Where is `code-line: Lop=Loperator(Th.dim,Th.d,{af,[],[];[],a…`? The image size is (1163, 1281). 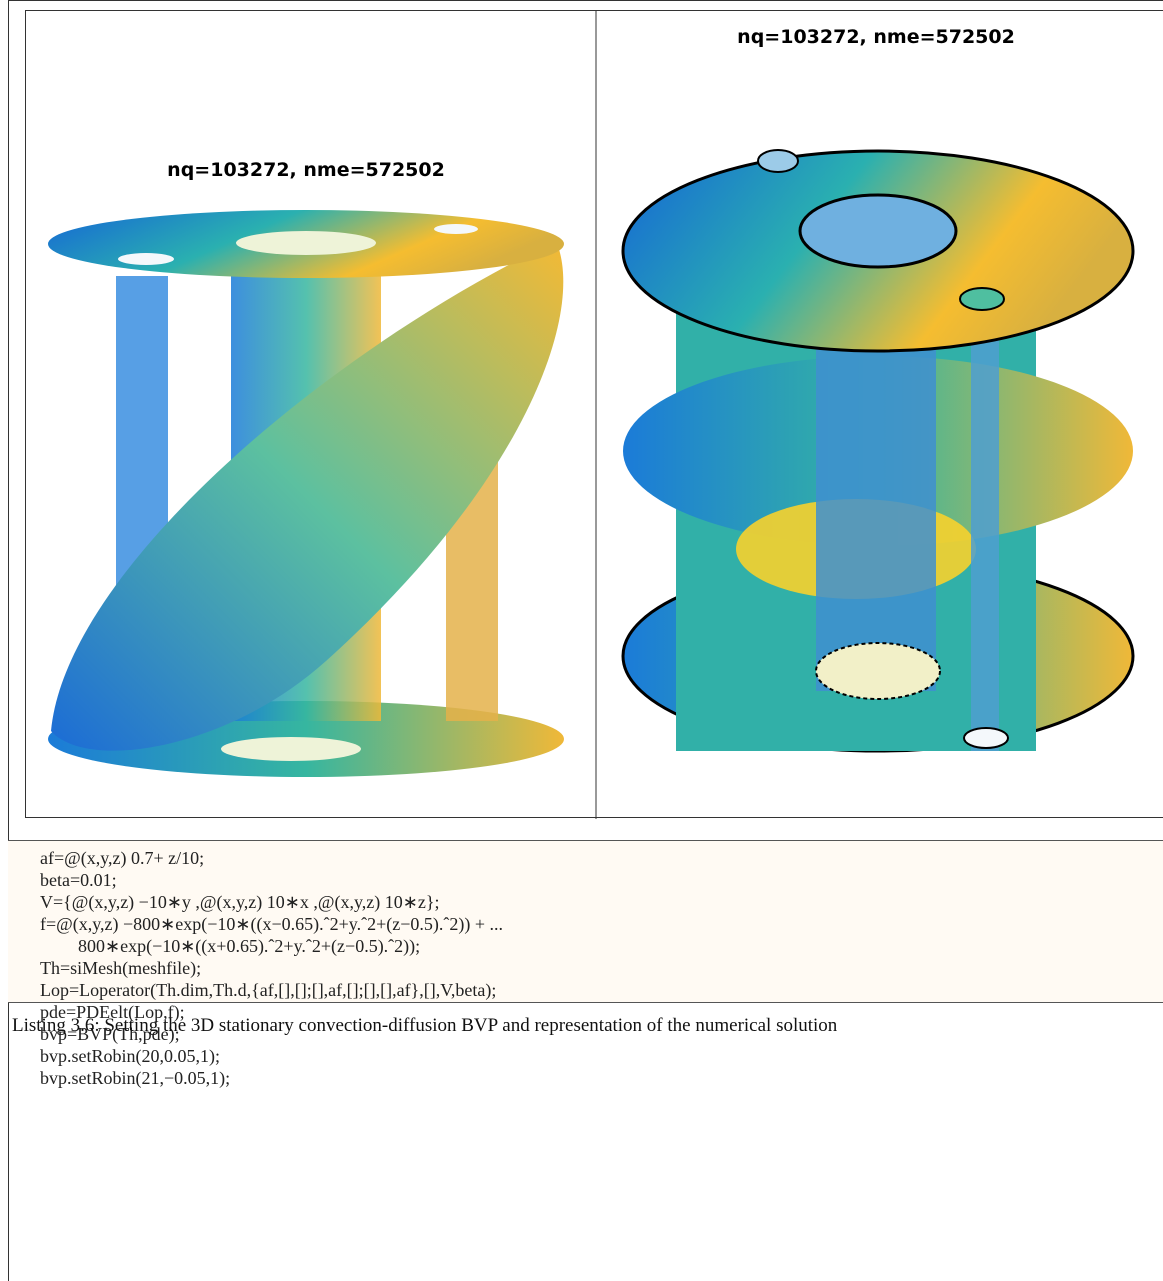 code-line: Lop=Loperator(Th.dim,Th.d,{af,[],[];[],a… is located at coordinates (268, 990).